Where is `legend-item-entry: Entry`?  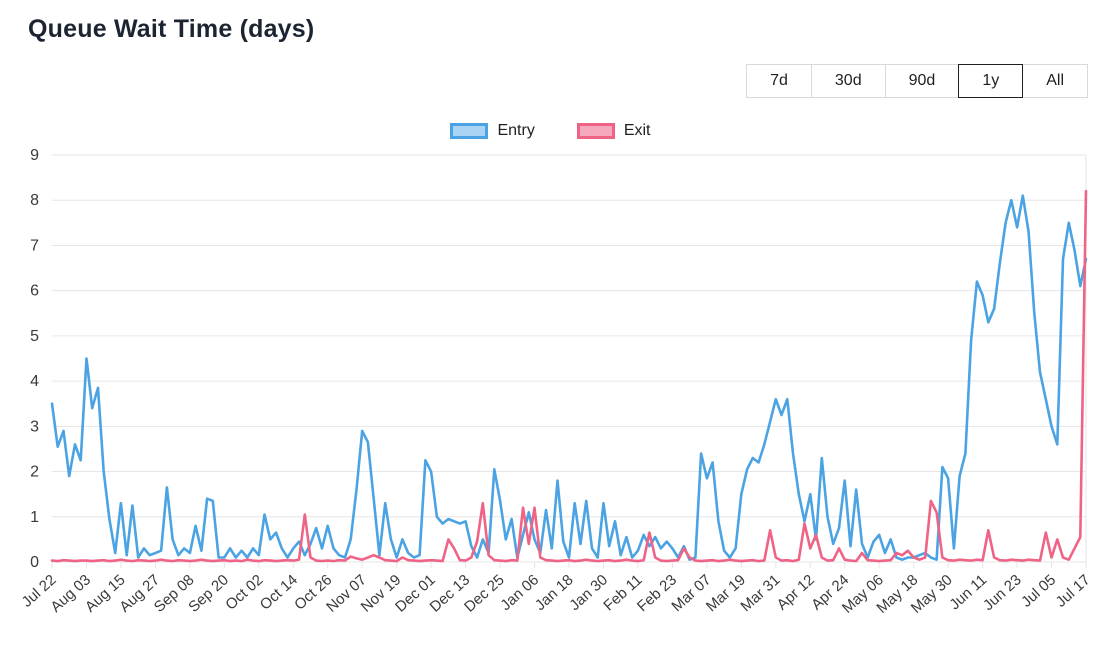
legend-item-entry: Entry is located at coordinates (492, 131).